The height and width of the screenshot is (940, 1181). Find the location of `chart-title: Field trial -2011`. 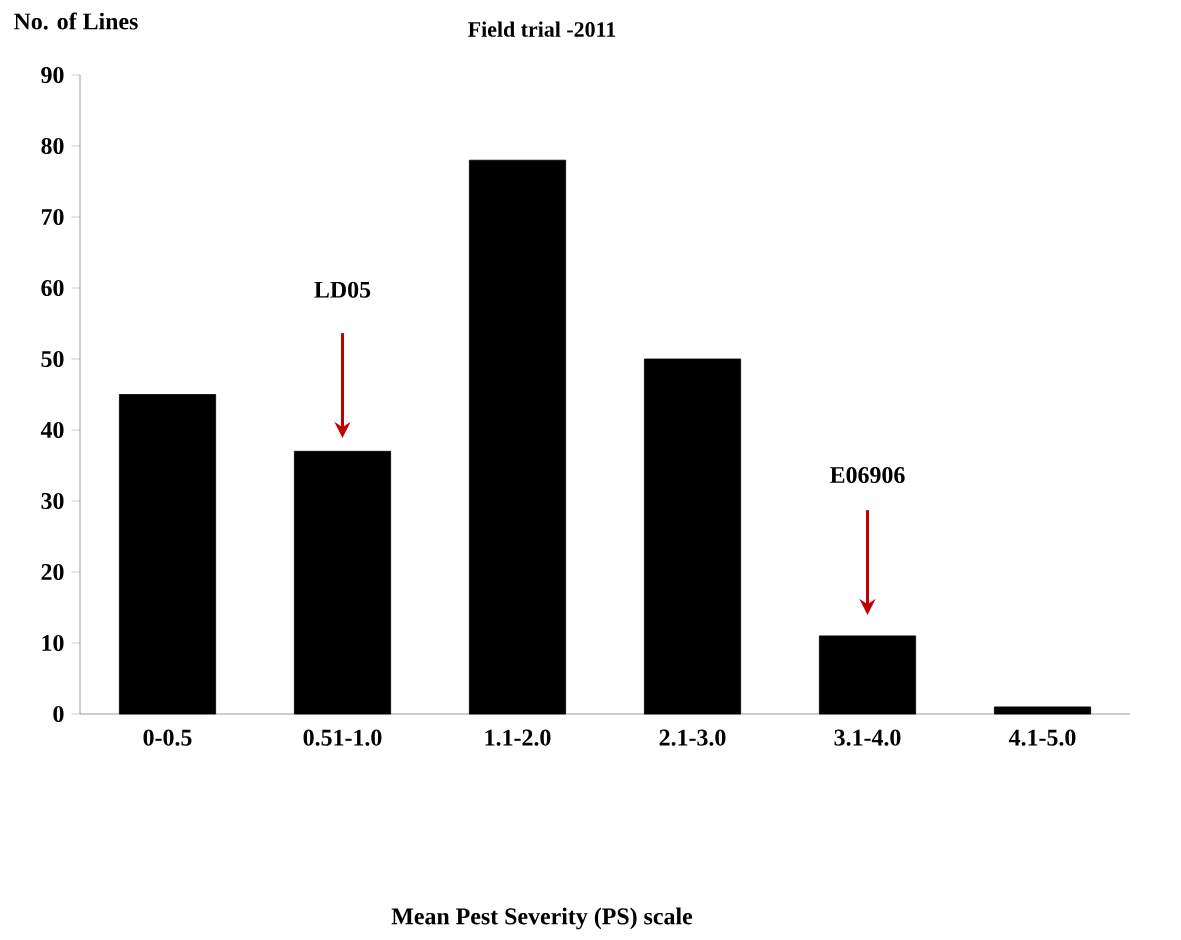

chart-title: Field trial -2011 is located at coordinates (542, 29).